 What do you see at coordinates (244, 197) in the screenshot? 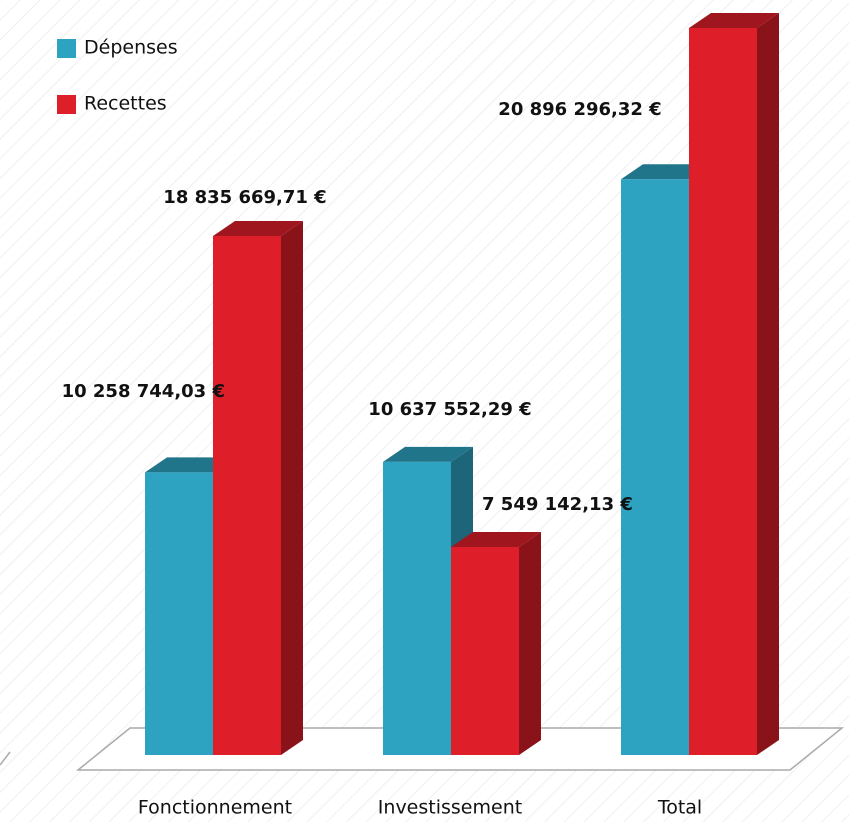
I see `value-label: 18 835 669,71 €` at bounding box center [244, 197].